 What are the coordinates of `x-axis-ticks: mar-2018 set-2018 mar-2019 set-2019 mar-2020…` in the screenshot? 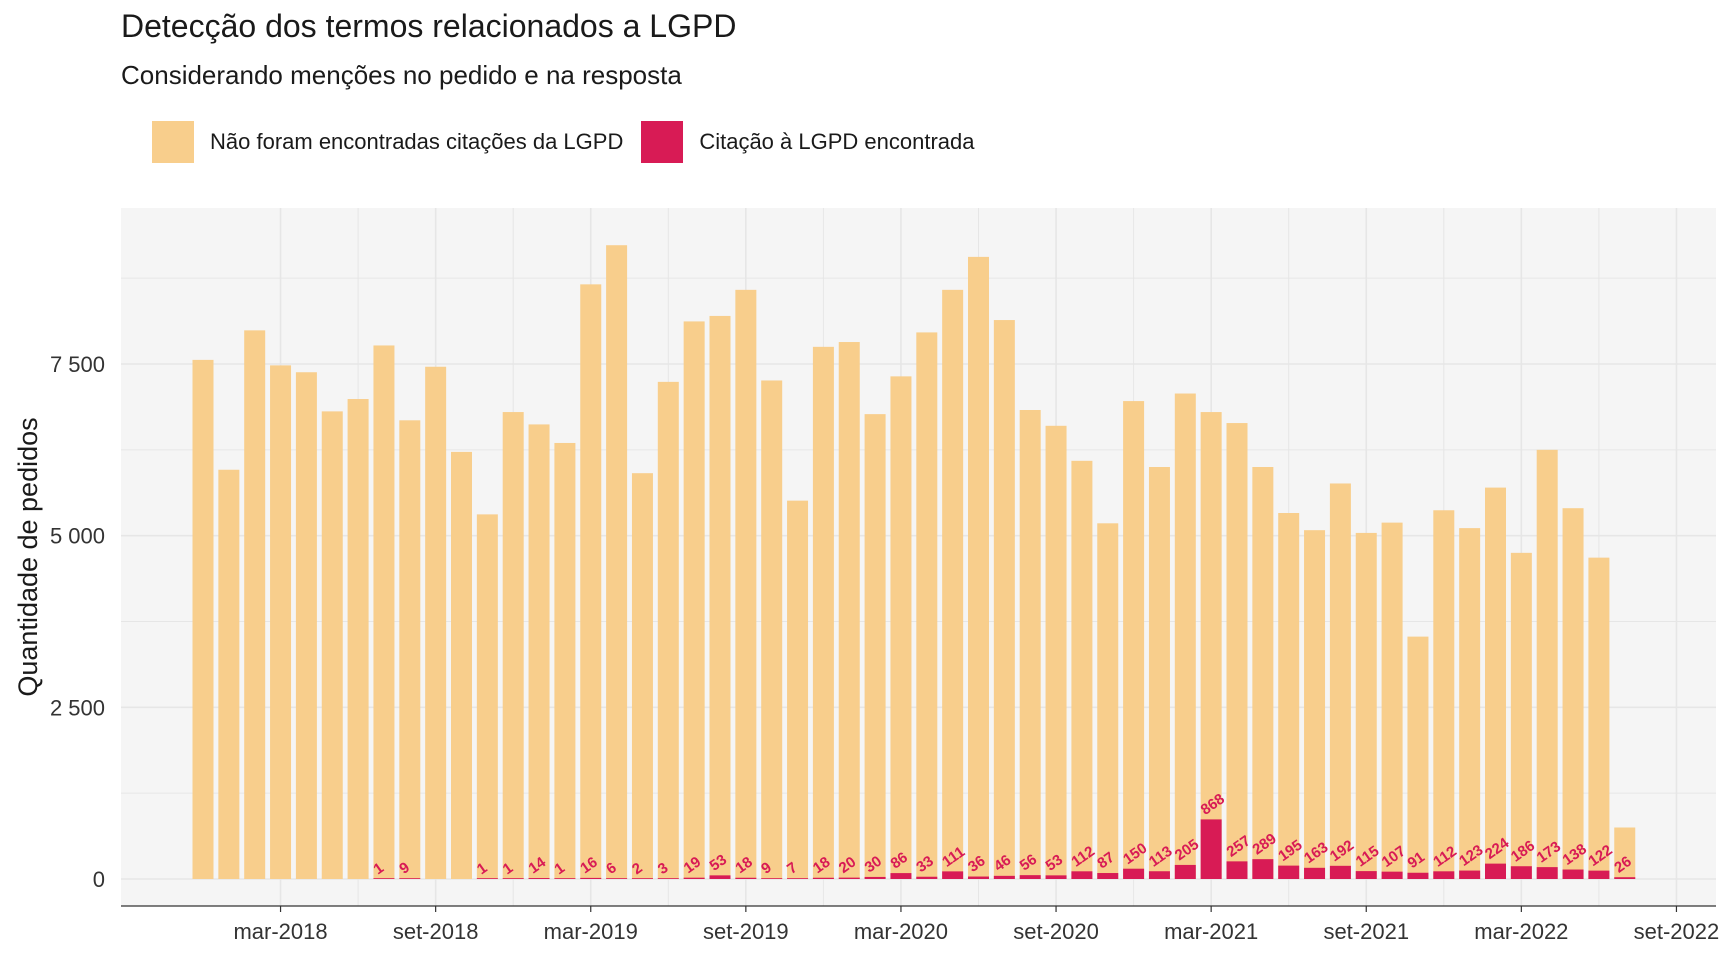 It's located at (976, 925).